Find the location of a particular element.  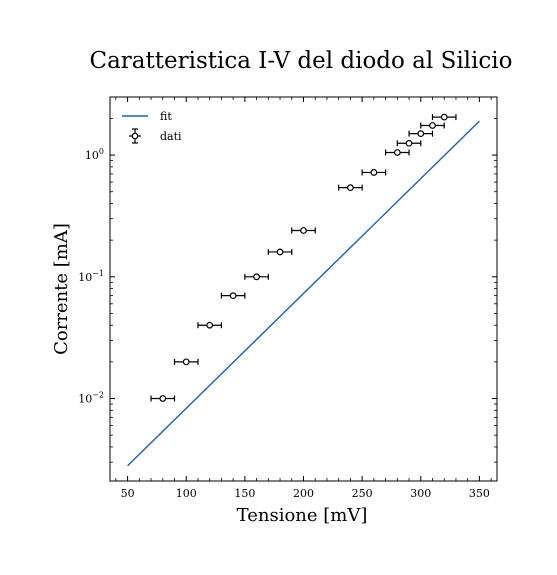

y-tick-label: 10⁰ is located at coordinates (94, 154).